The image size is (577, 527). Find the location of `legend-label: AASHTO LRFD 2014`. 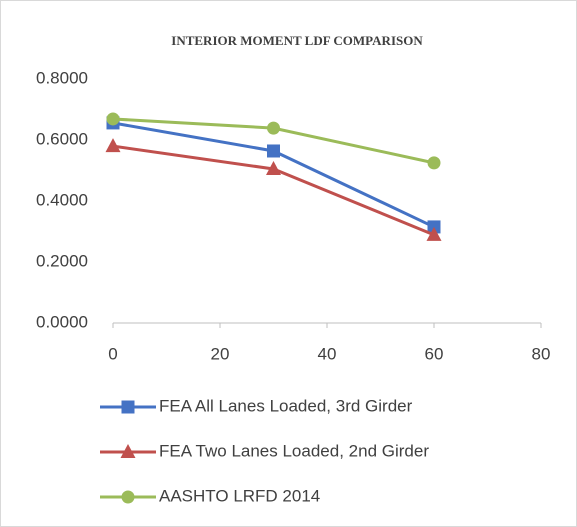

legend-label: AASHTO LRFD 2014 is located at coordinates (239, 495).